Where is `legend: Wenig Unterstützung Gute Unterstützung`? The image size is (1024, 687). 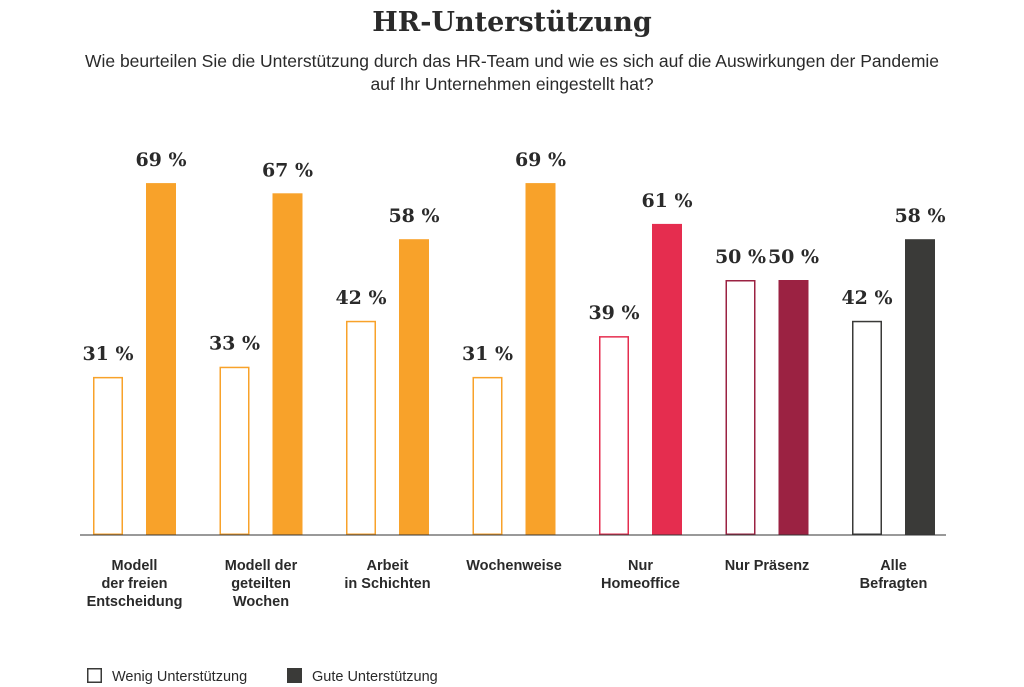 legend: Wenig Unterstützung Gute Unterstützung is located at coordinates (262, 676).